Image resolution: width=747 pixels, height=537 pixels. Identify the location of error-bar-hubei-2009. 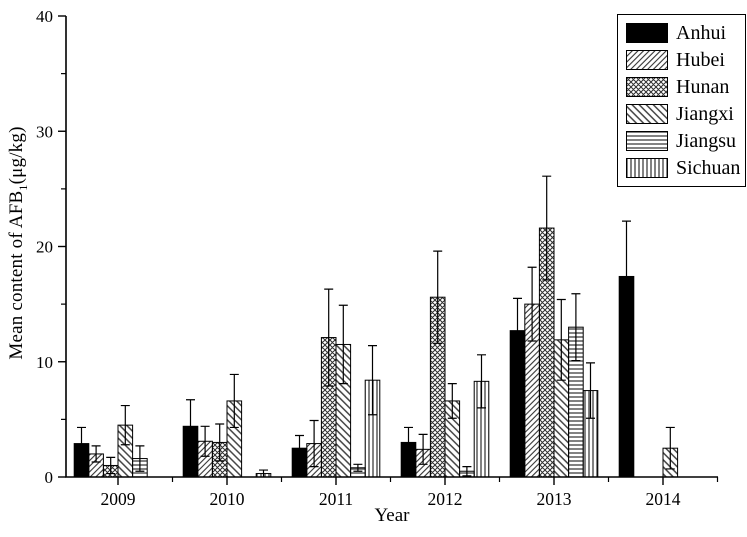
(96, 454).